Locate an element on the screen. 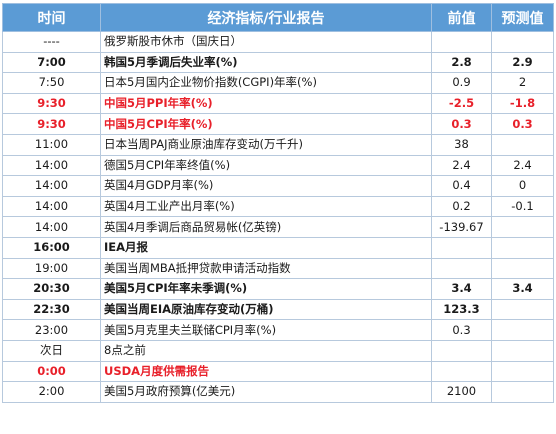 This screenshot has height=434, width=556. previous-value-cell: 123.3 is located at coordinates (461, 309).